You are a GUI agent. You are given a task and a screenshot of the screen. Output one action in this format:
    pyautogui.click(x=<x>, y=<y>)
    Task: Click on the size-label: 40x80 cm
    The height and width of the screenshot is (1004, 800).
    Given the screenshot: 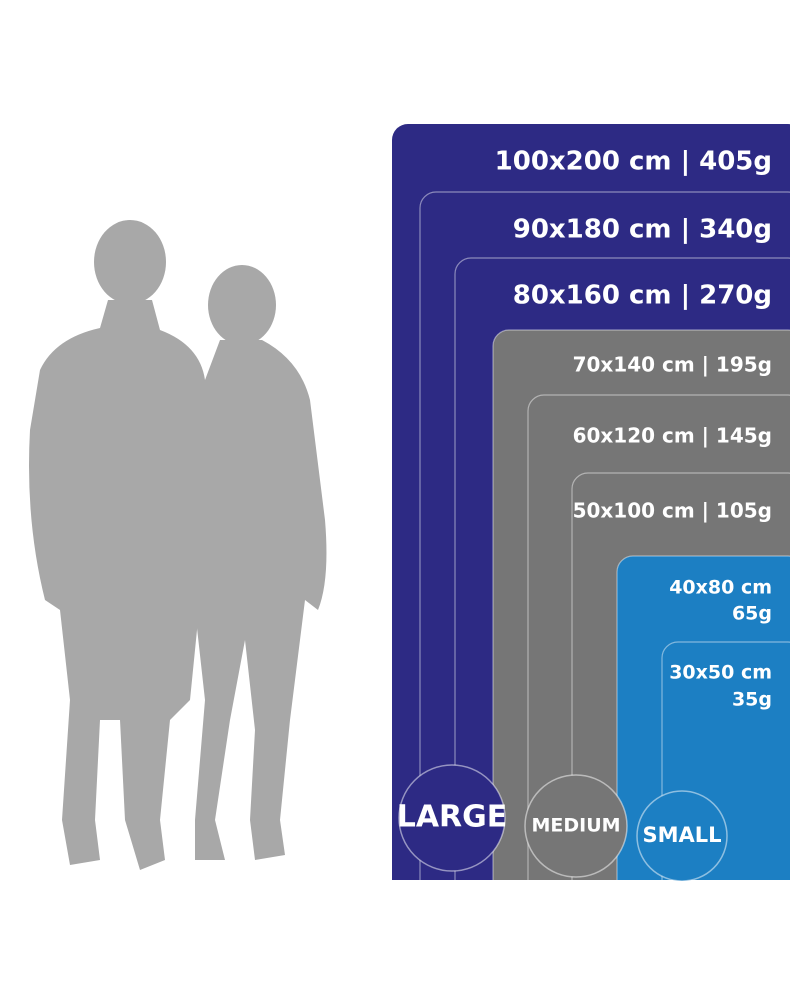 What is the action you would take?
    pyautogui.click(x=720, y=588)
    